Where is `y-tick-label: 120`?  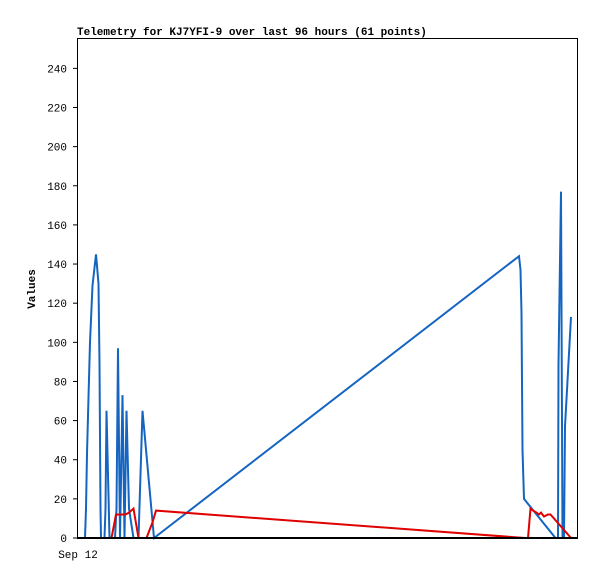 y-tick-label: 120 is located at coordinates (57, 305).